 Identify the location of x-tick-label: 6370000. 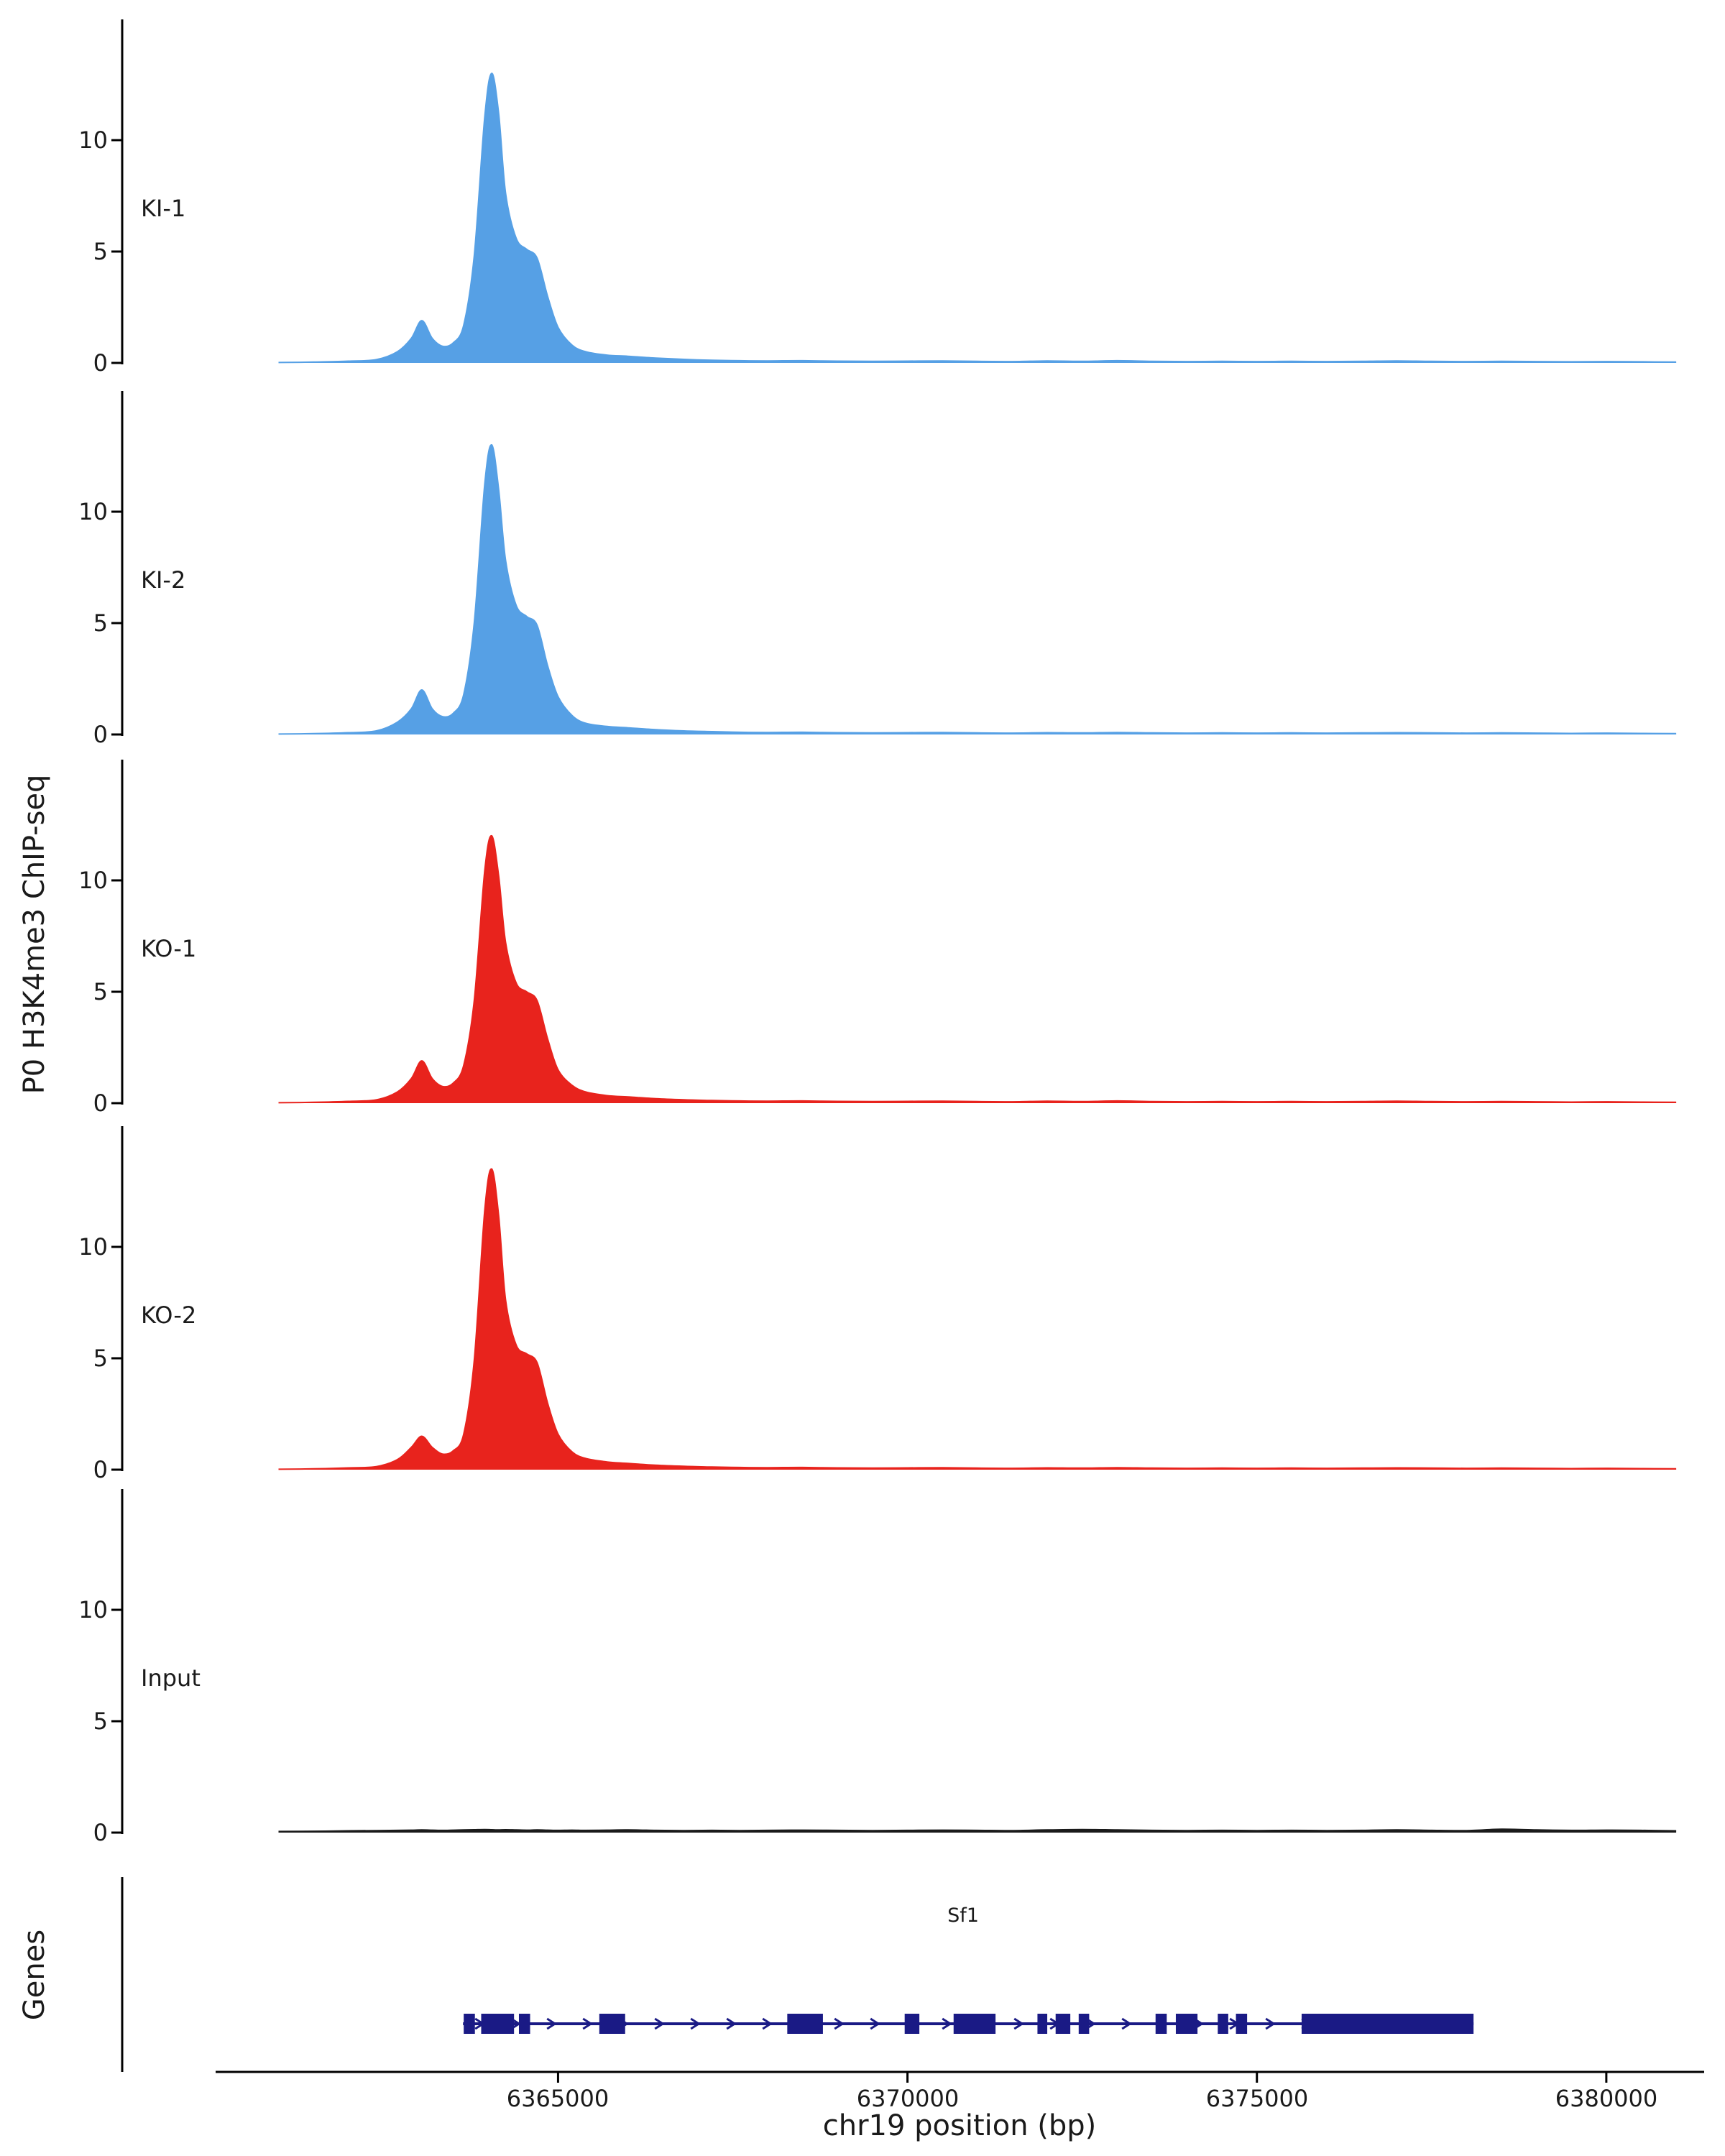
(908, 2098).